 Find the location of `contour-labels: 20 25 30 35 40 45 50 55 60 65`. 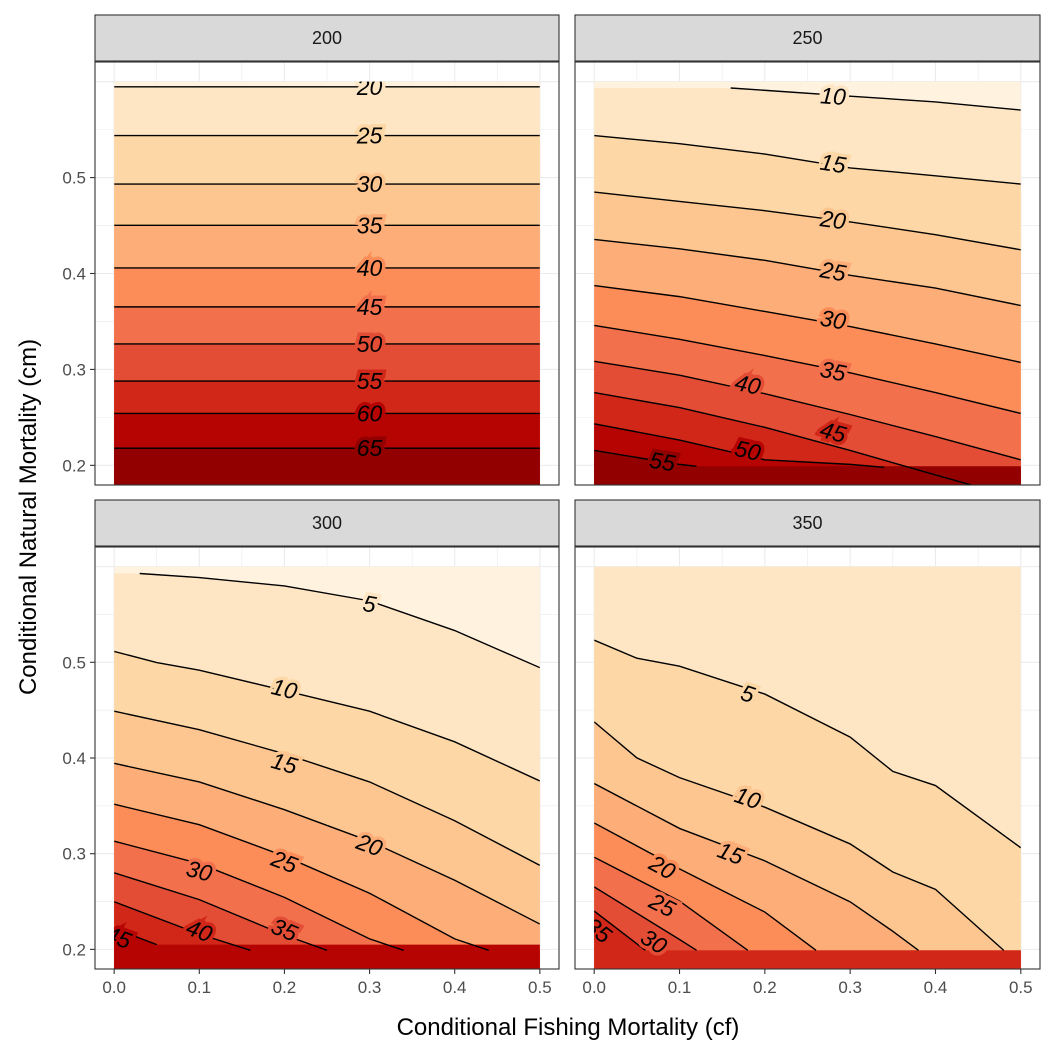

contour-labels: 20 25 30 35 40 45 50 55 60 65 is located at coordinates (369, 269).